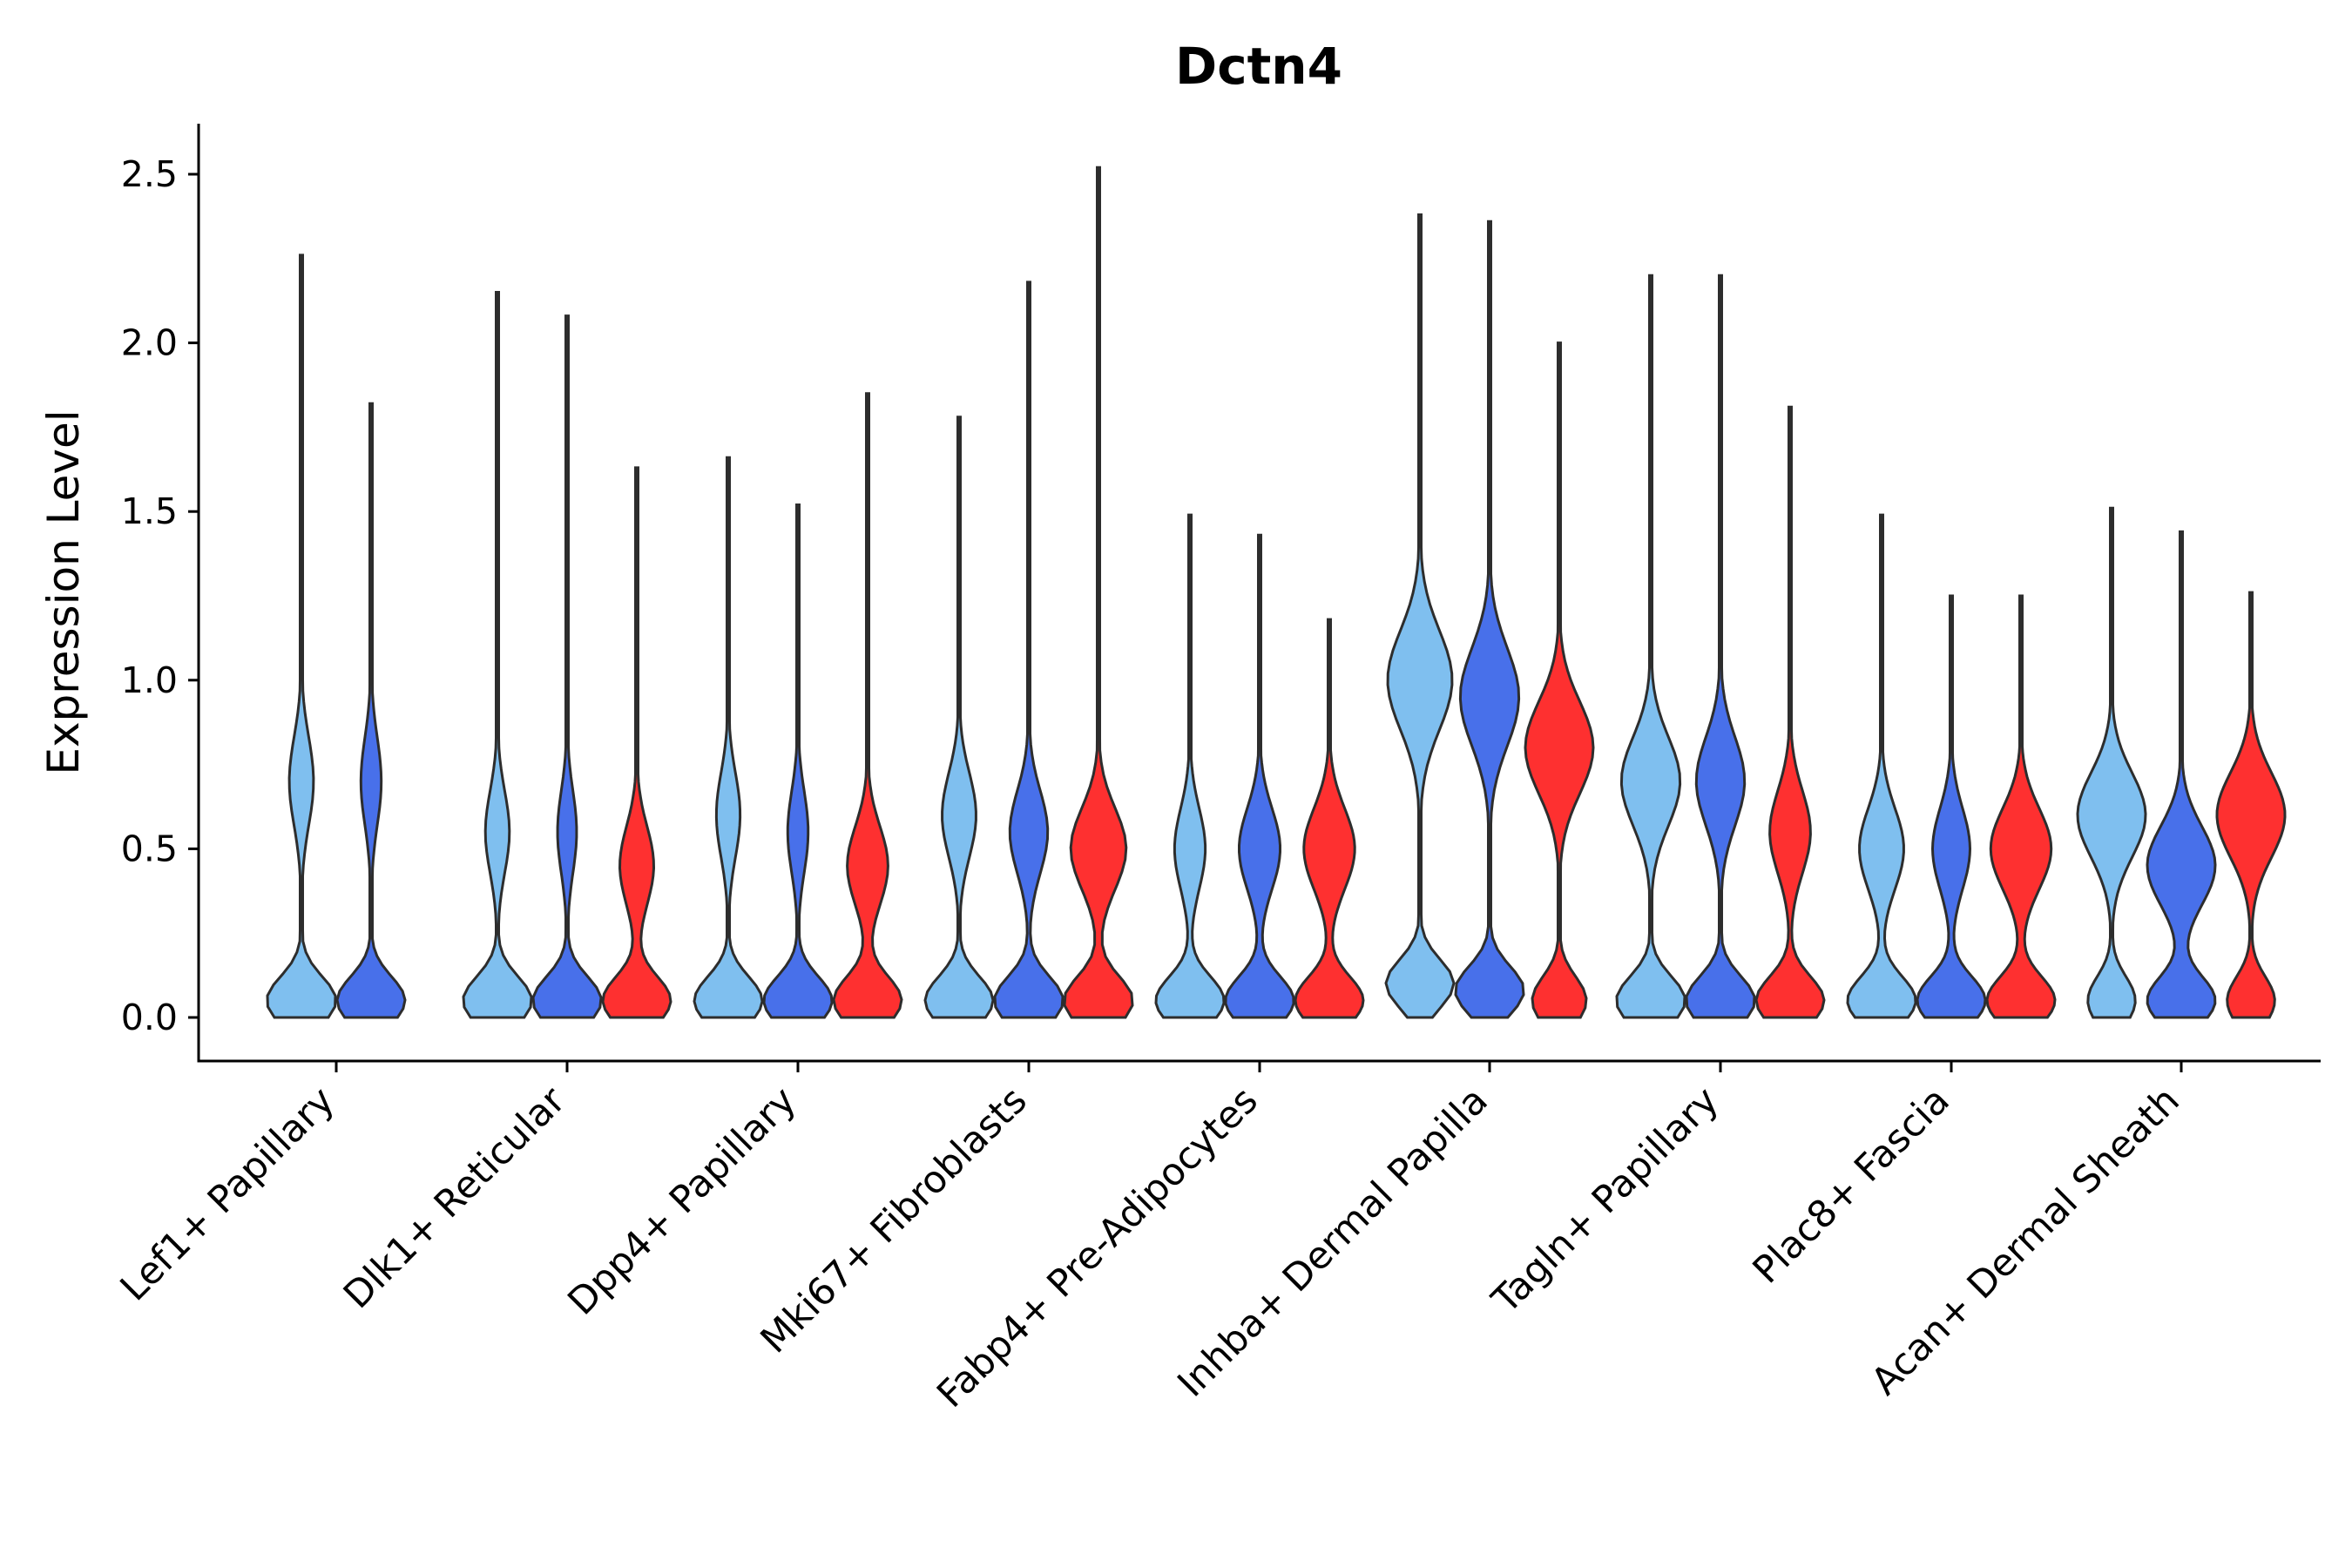  I want to click on y-tick-label: 0.5, so click(150, 849).